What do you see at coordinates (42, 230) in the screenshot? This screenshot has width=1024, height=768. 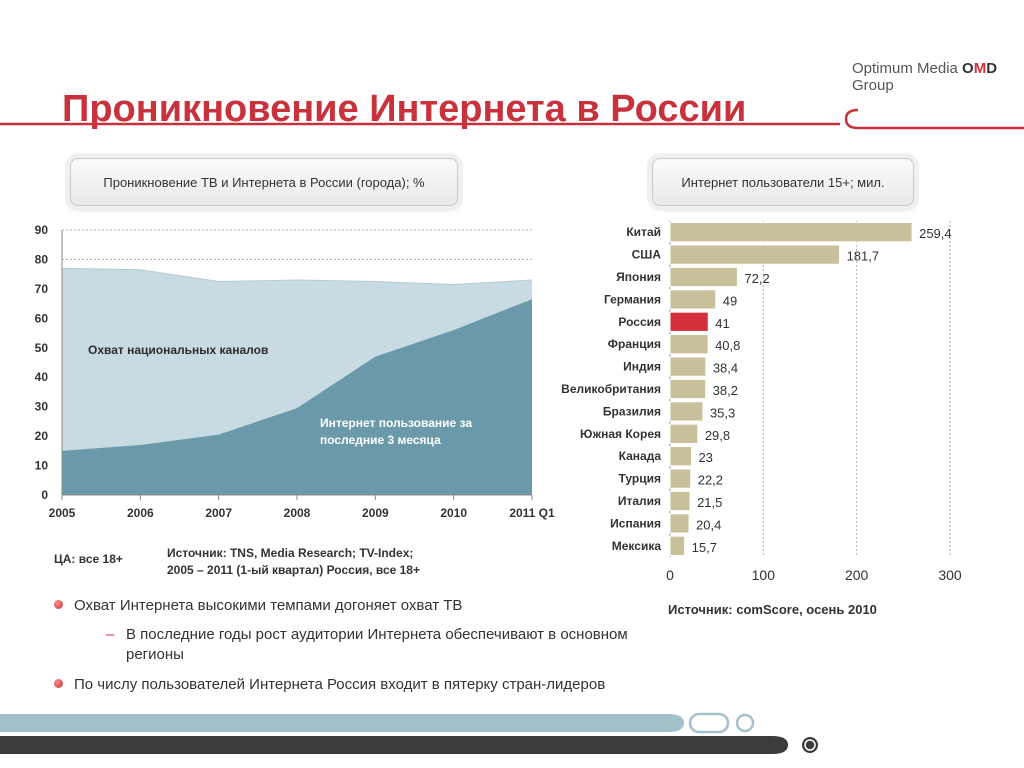 I see `area-y-tick-label: 90` at bounding box center [42, 230].